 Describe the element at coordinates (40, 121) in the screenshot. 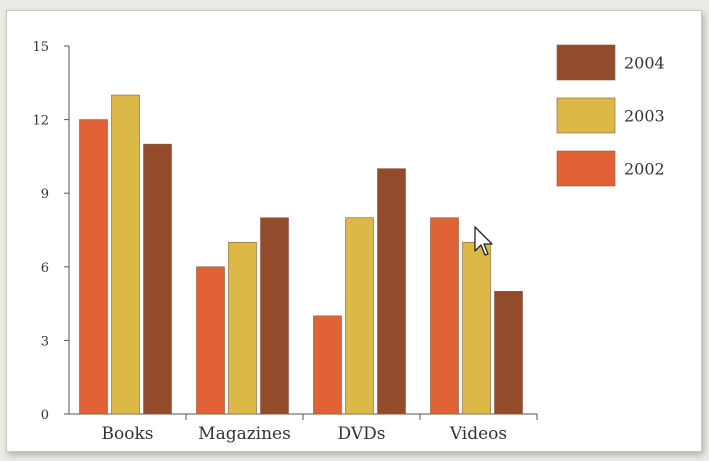

I see `y-tick-label: 12` at that location.